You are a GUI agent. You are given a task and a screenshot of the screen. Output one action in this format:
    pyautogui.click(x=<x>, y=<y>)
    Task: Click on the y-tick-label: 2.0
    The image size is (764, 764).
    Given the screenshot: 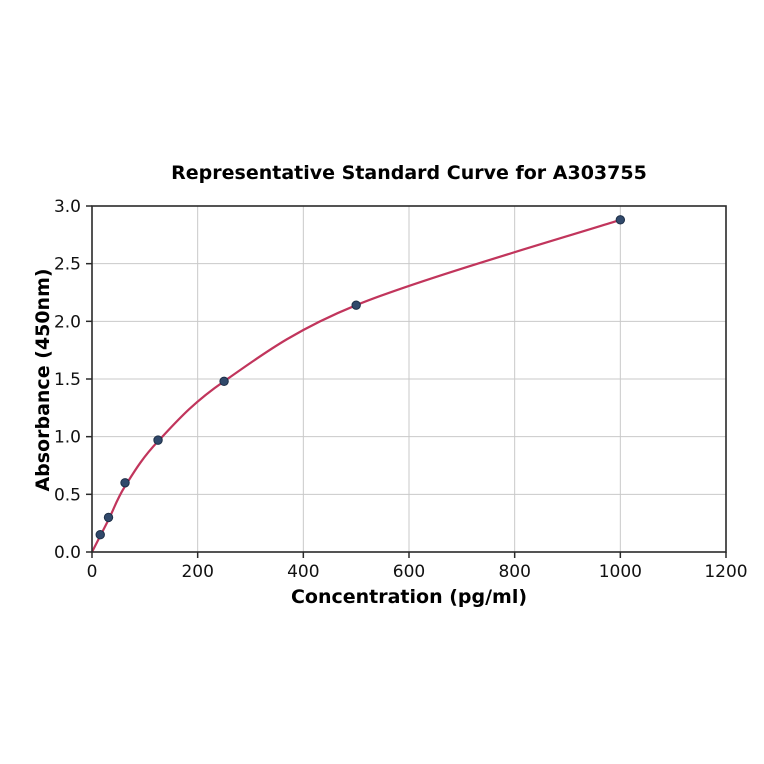 What is the action you would take?
    pyautogui.click(x=67, y=322)
    